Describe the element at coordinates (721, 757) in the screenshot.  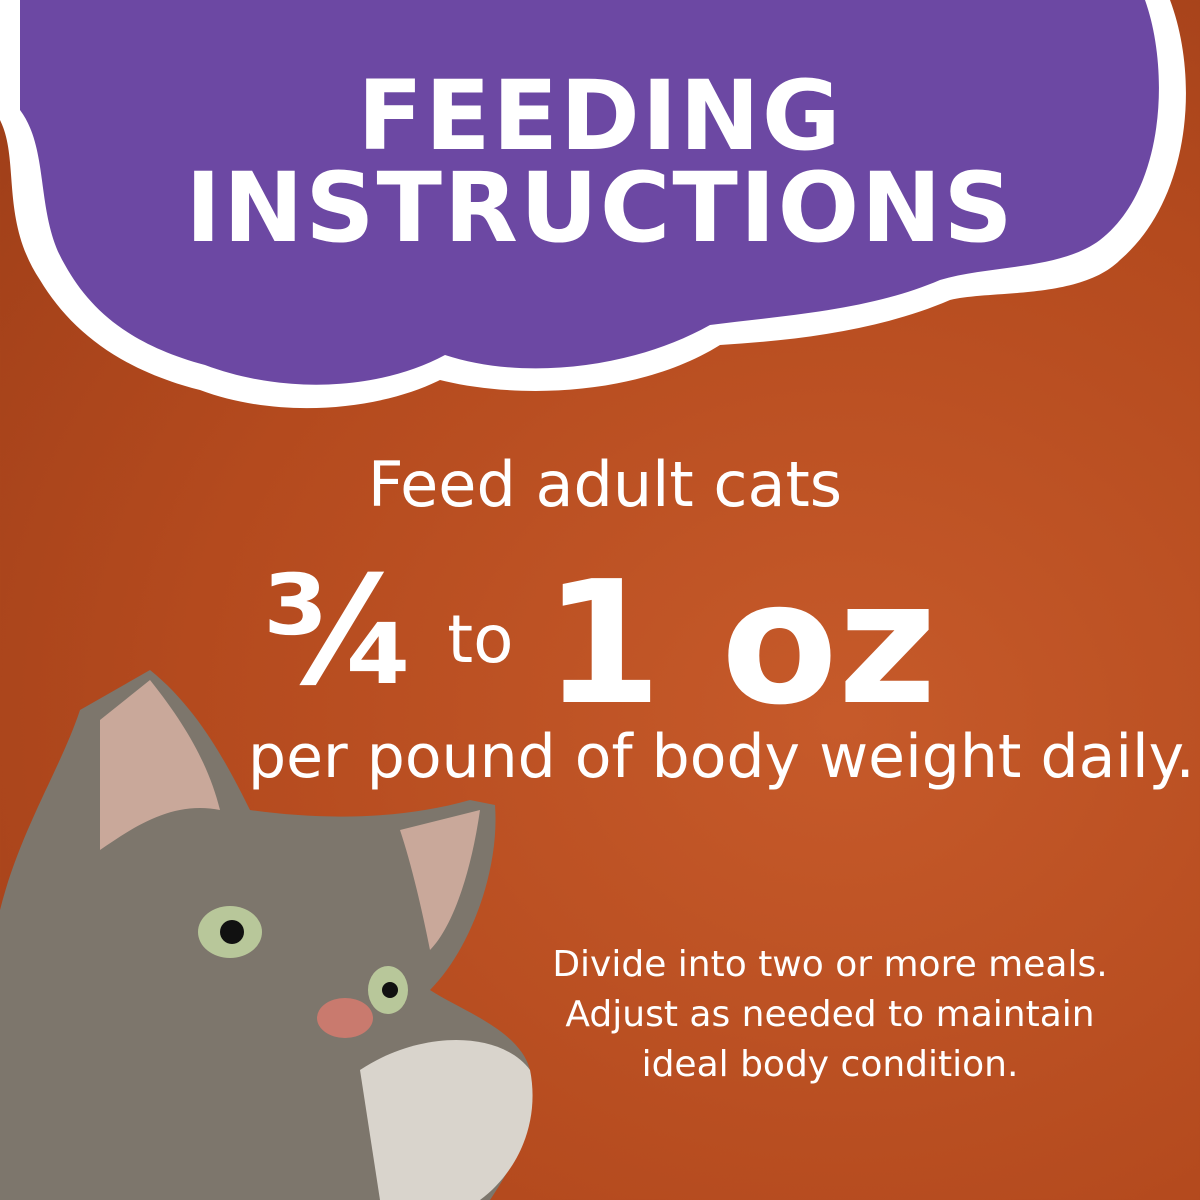
I see `per-weight-text: per pound of body weight daily.` at that location.